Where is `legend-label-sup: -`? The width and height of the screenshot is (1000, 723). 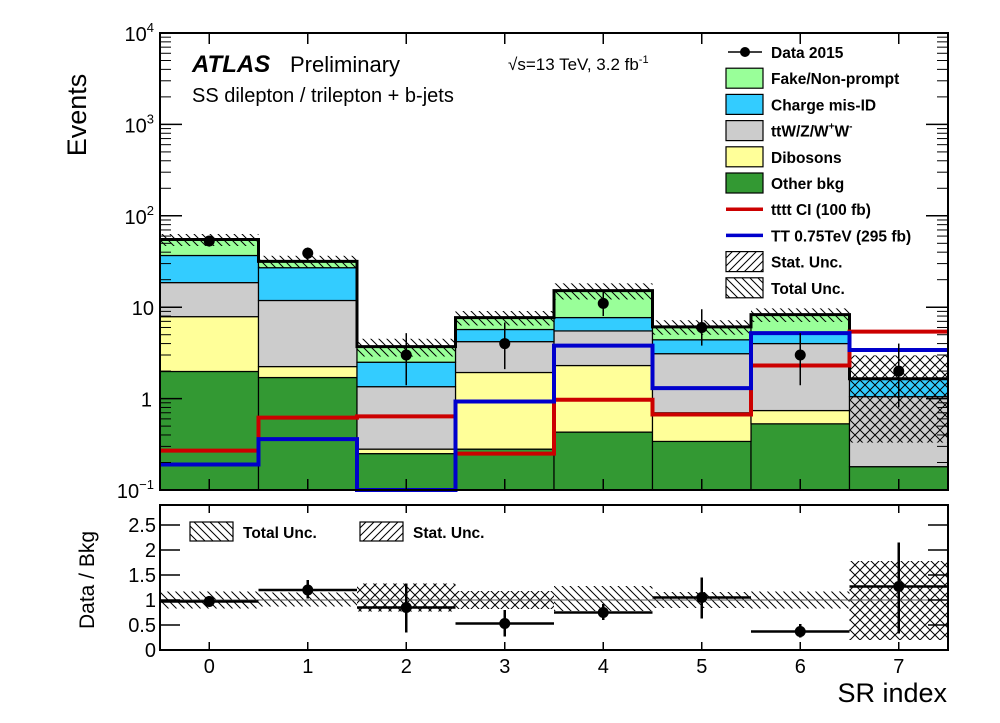 legend-label-sup: - is located at coordinates (850, 127).